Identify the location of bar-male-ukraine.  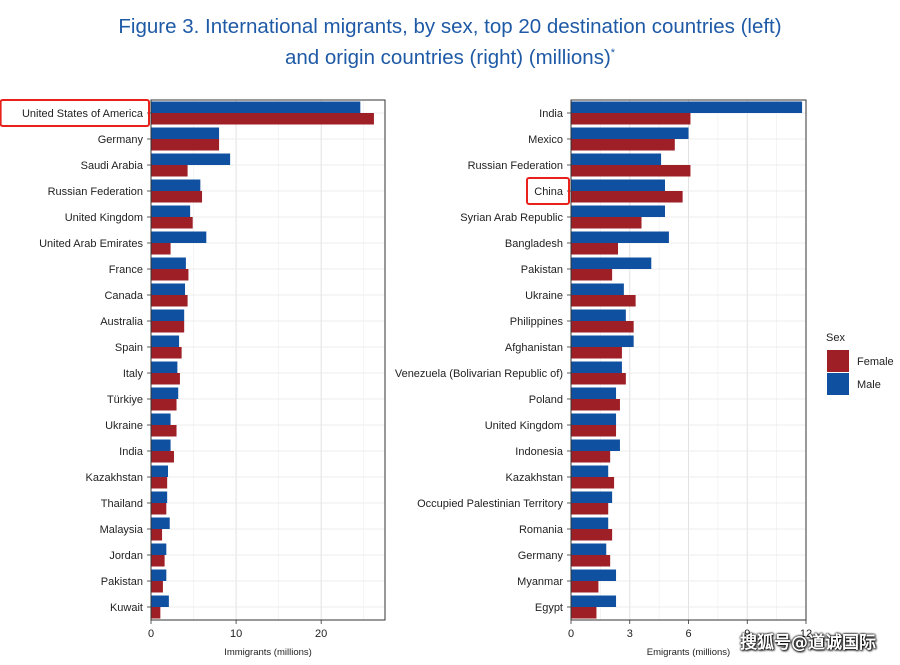
(597, 289).